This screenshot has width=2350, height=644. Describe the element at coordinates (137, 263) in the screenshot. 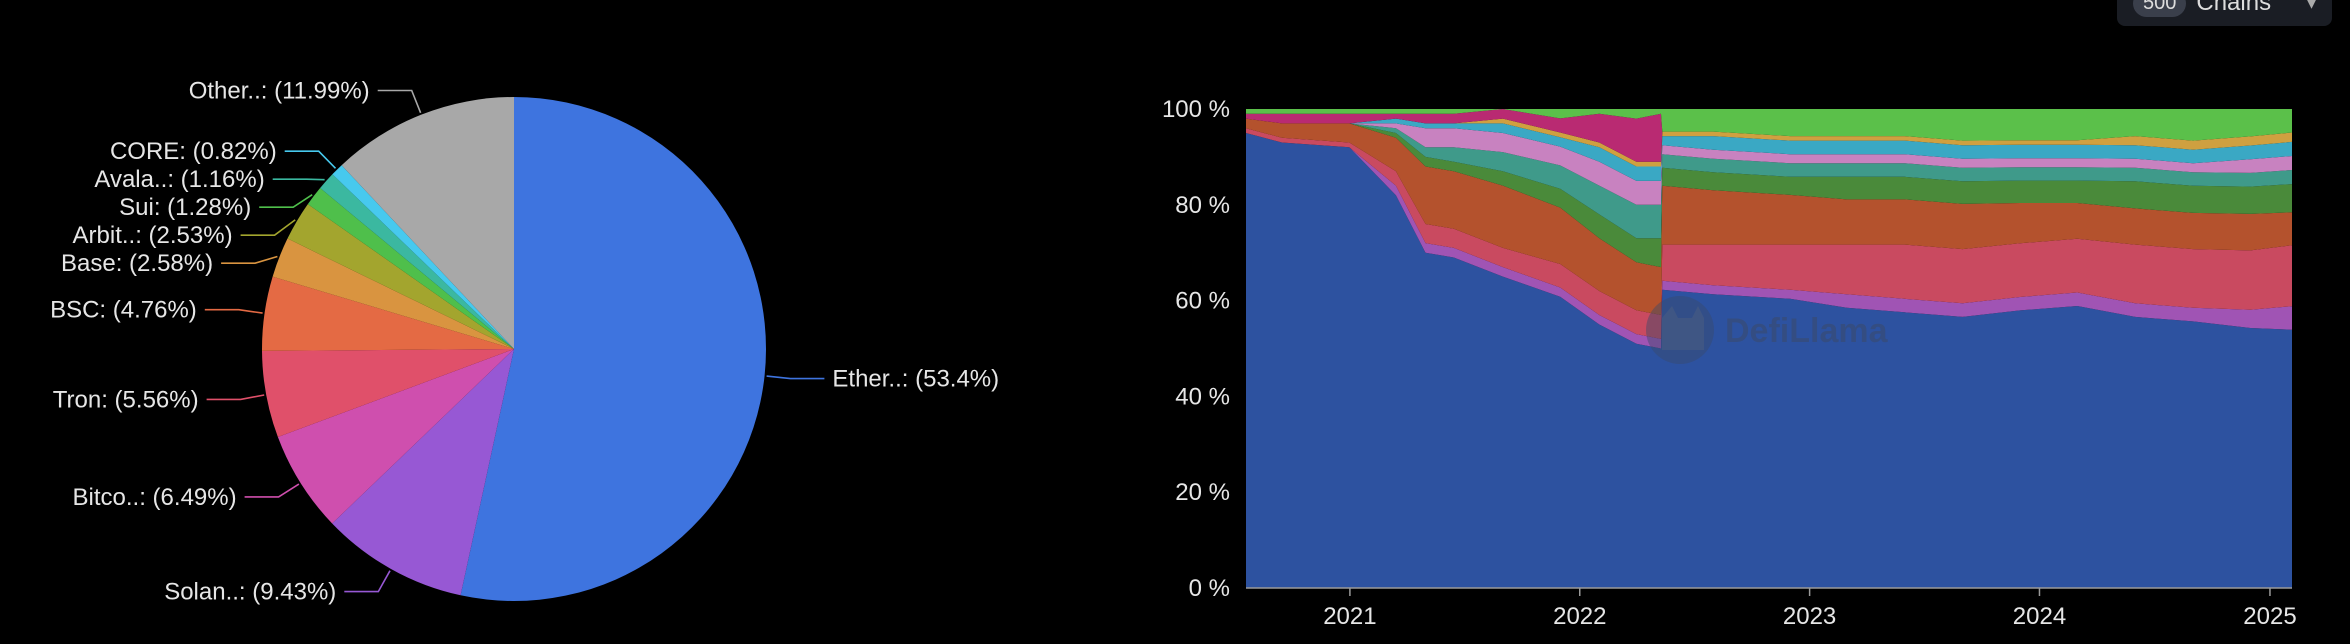

I see `pie-slice-label: Base: (2.58%)` at that location.